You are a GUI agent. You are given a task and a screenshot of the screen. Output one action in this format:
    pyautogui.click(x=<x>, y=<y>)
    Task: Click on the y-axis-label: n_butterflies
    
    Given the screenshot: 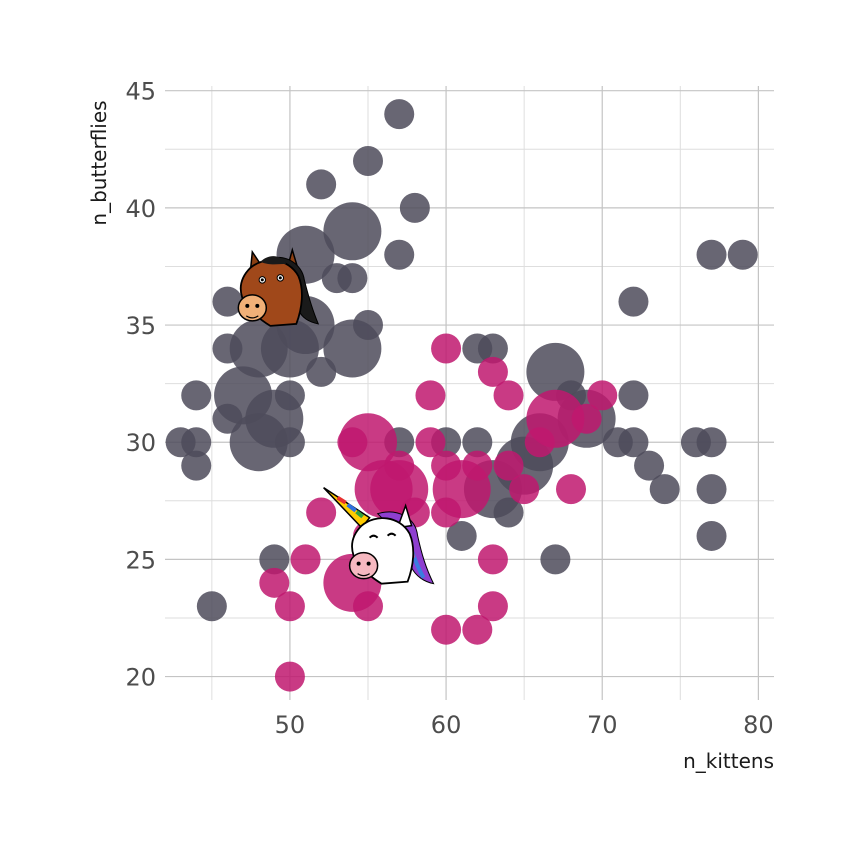 What is the action you would take?
    pyautogui.click(x=99, y=162)
    